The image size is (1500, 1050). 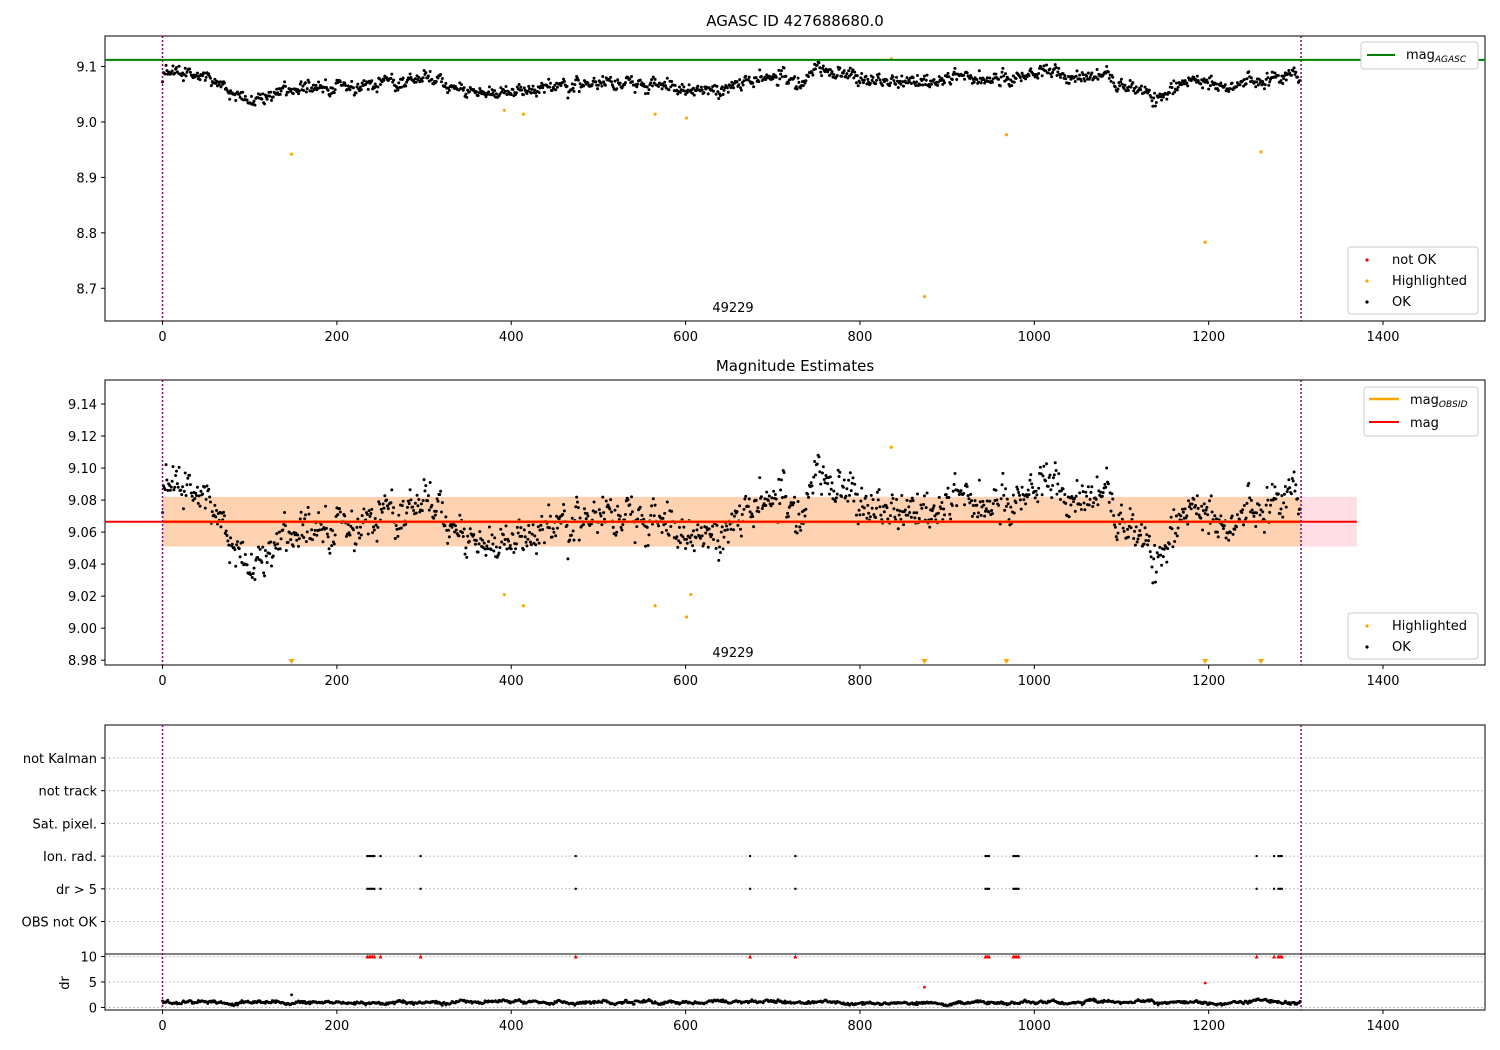 What do you see at coordinates (291, 995) in the screenshot?
I see `dr-outlier-point` at bounding box center [291, 995].